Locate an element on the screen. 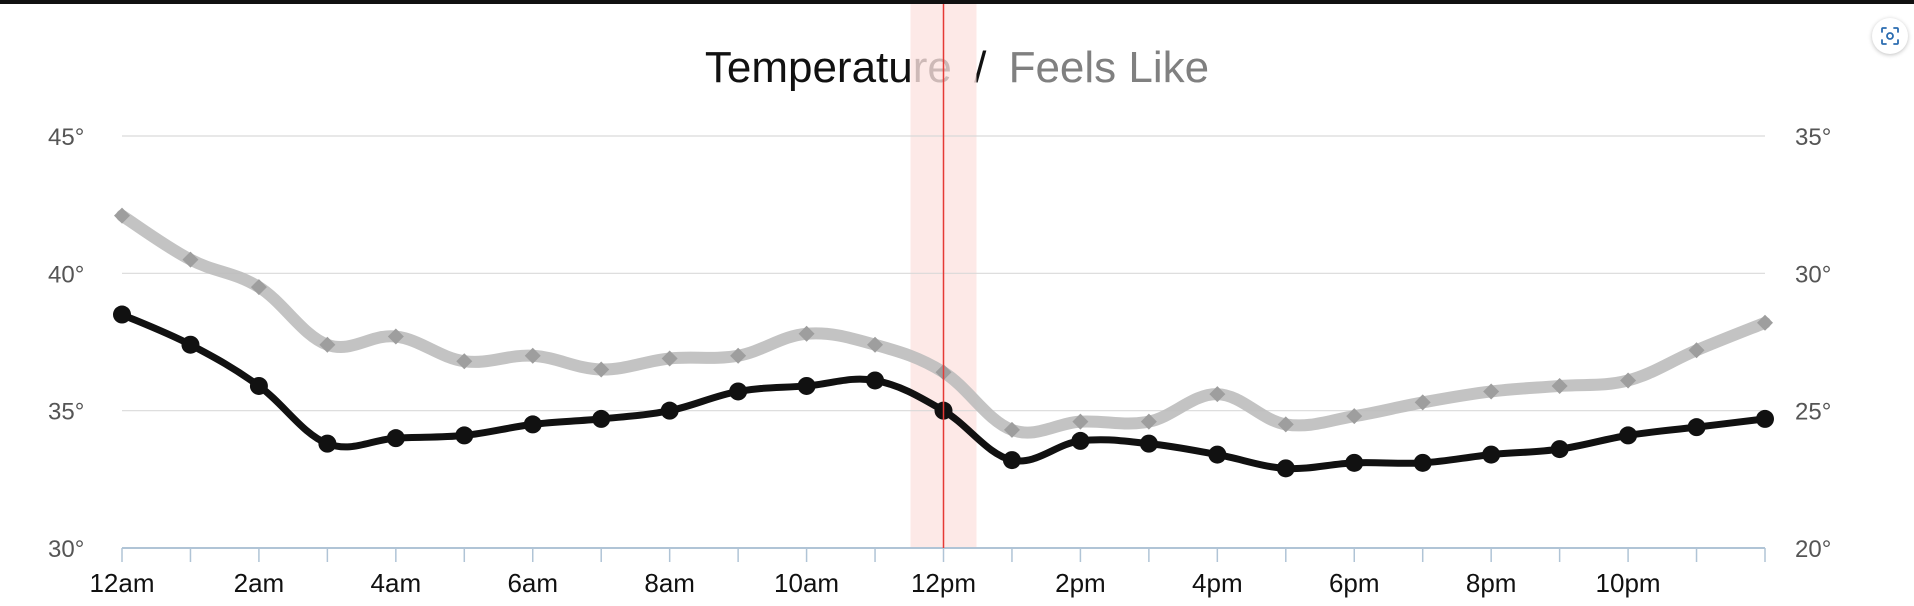 This screenshot has height=606, width=1914. left-y-tick-label: 40° is located at coordinates (66, 274).